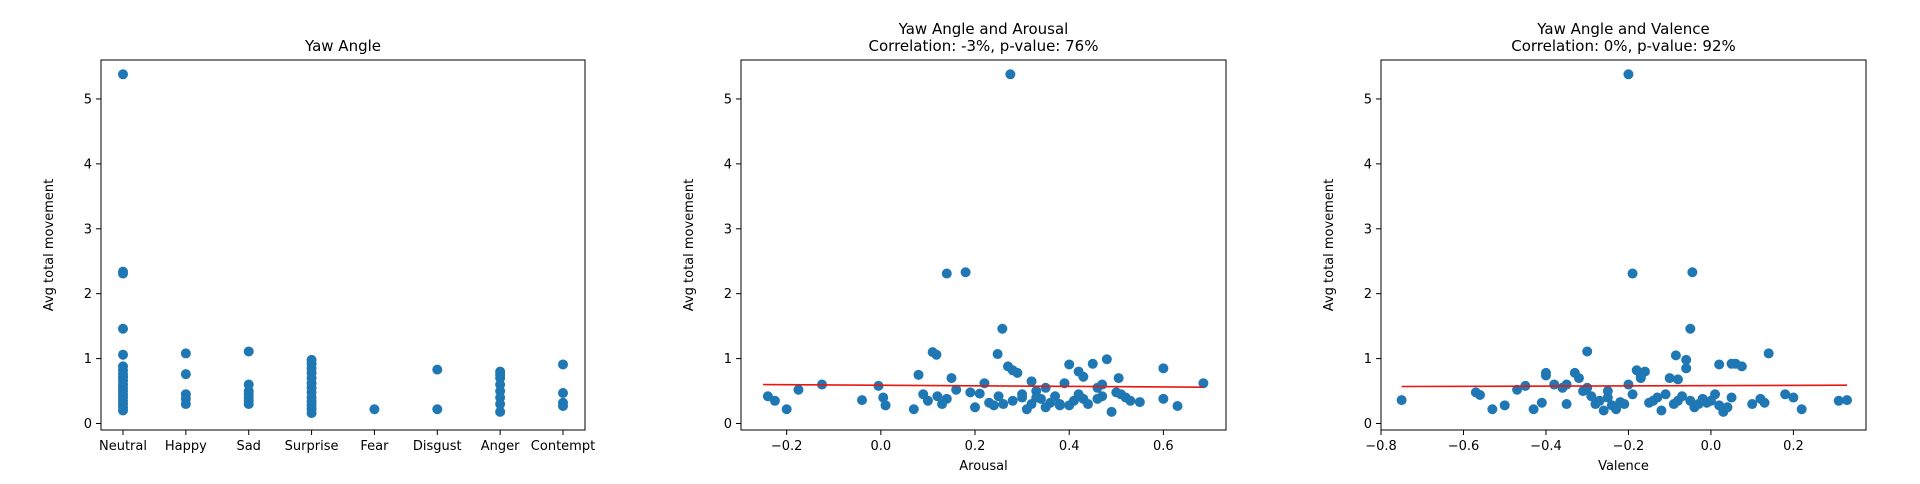 The height and width of the screenshot is (484, 1920). What do you see at coordinates (881, 446) in the screenshot?
I see `x-tick-label: 0.0` at bounding box center [881, 446].